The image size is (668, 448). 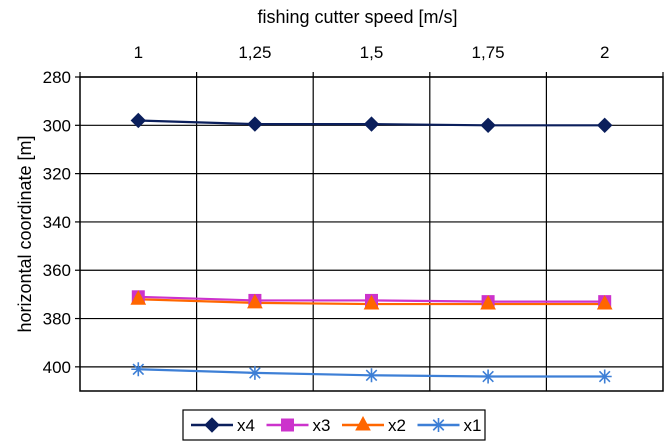 I want to click on y-axis-title: horizontal coordinate [m], so click(x=25, y=233).